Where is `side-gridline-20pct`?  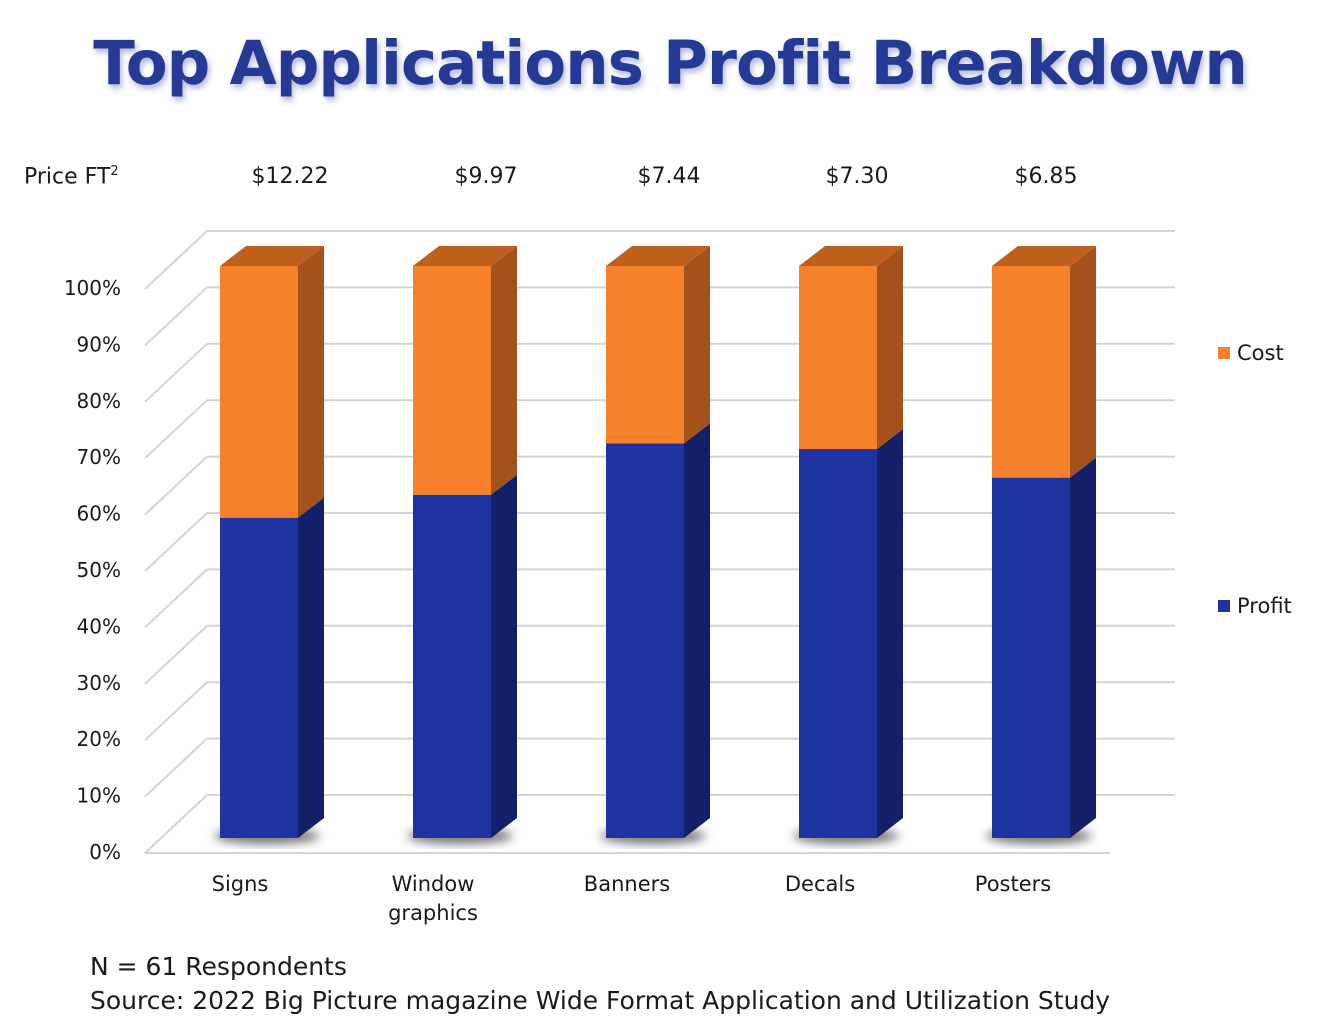 side-gridline-20pct is located at coordinates (176, 711).